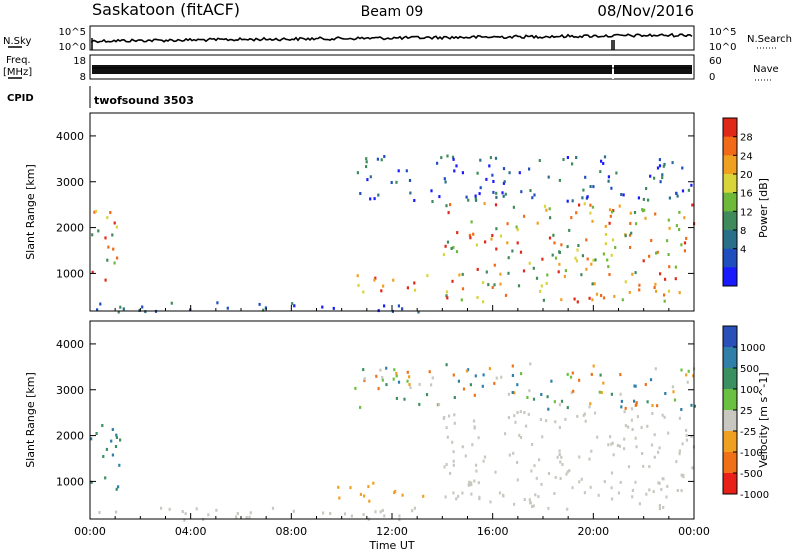 Image resolution: width=800 pixels, height=554 pixels. What do you see at coordinates (730, 240) in the screenshot?
I see `power-colorbar-box` at bounding box center [730, 240].